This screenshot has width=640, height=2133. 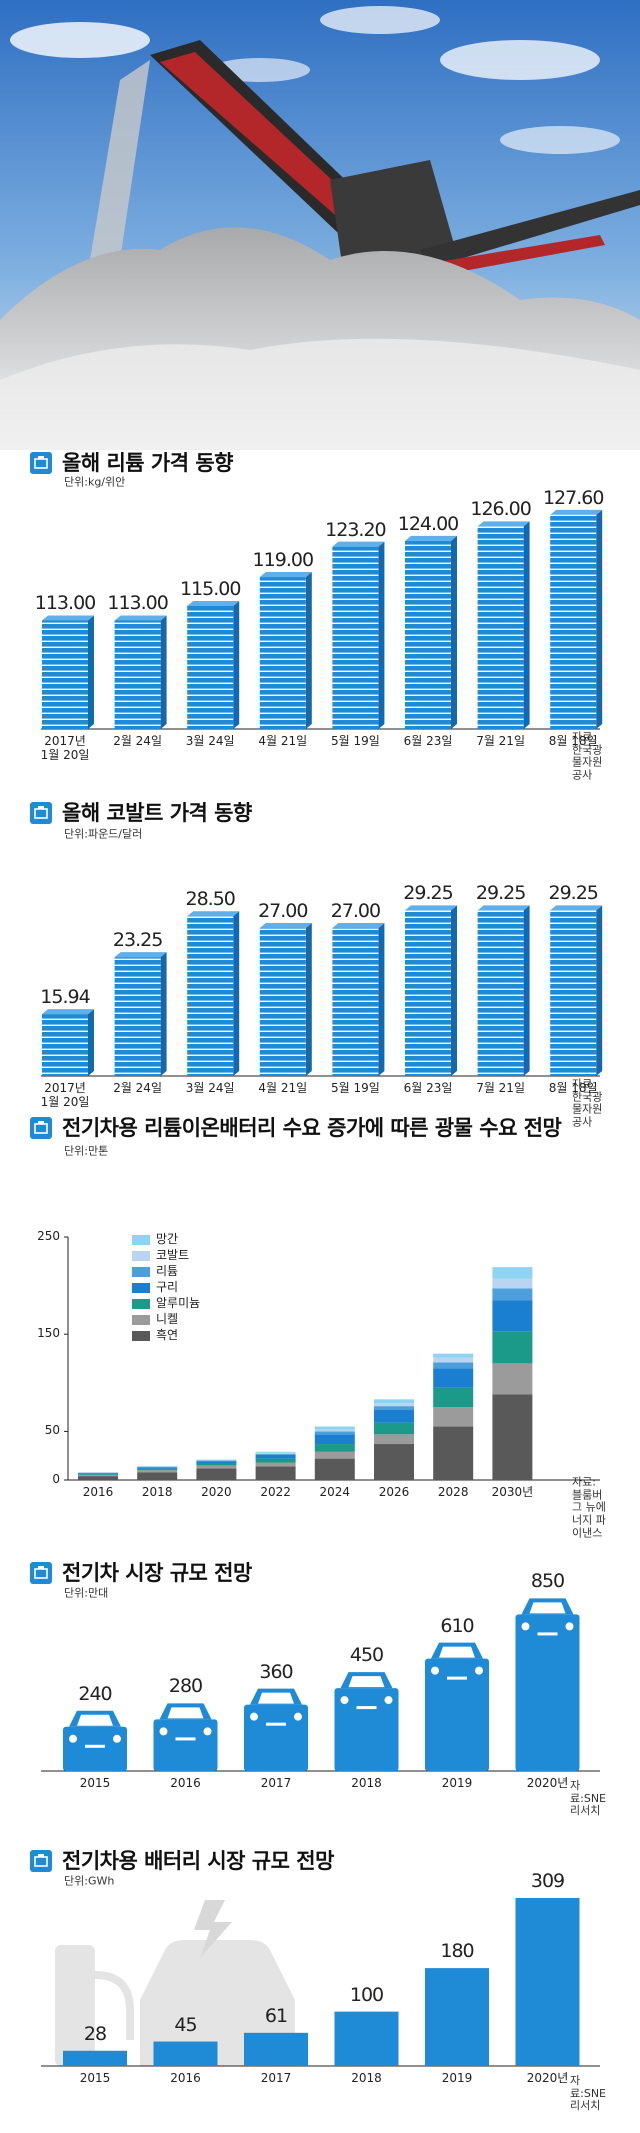 I want to click on x-tick-label: 7월 21일, so click(x=500, y=741).